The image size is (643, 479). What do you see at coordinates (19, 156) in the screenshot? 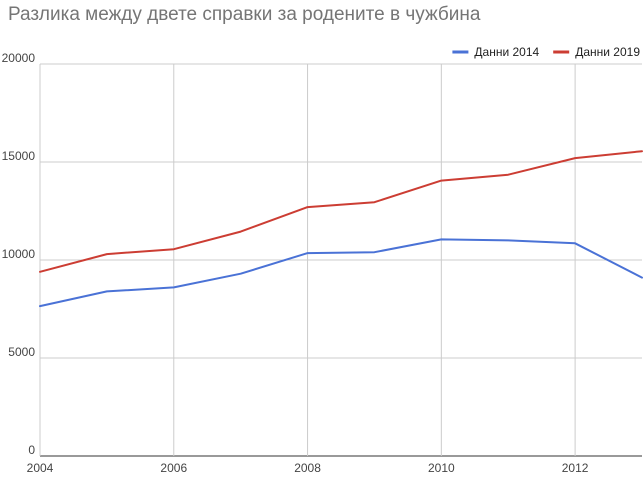
I see `y-tick-label: 15000` at bounding box center [19, 156].